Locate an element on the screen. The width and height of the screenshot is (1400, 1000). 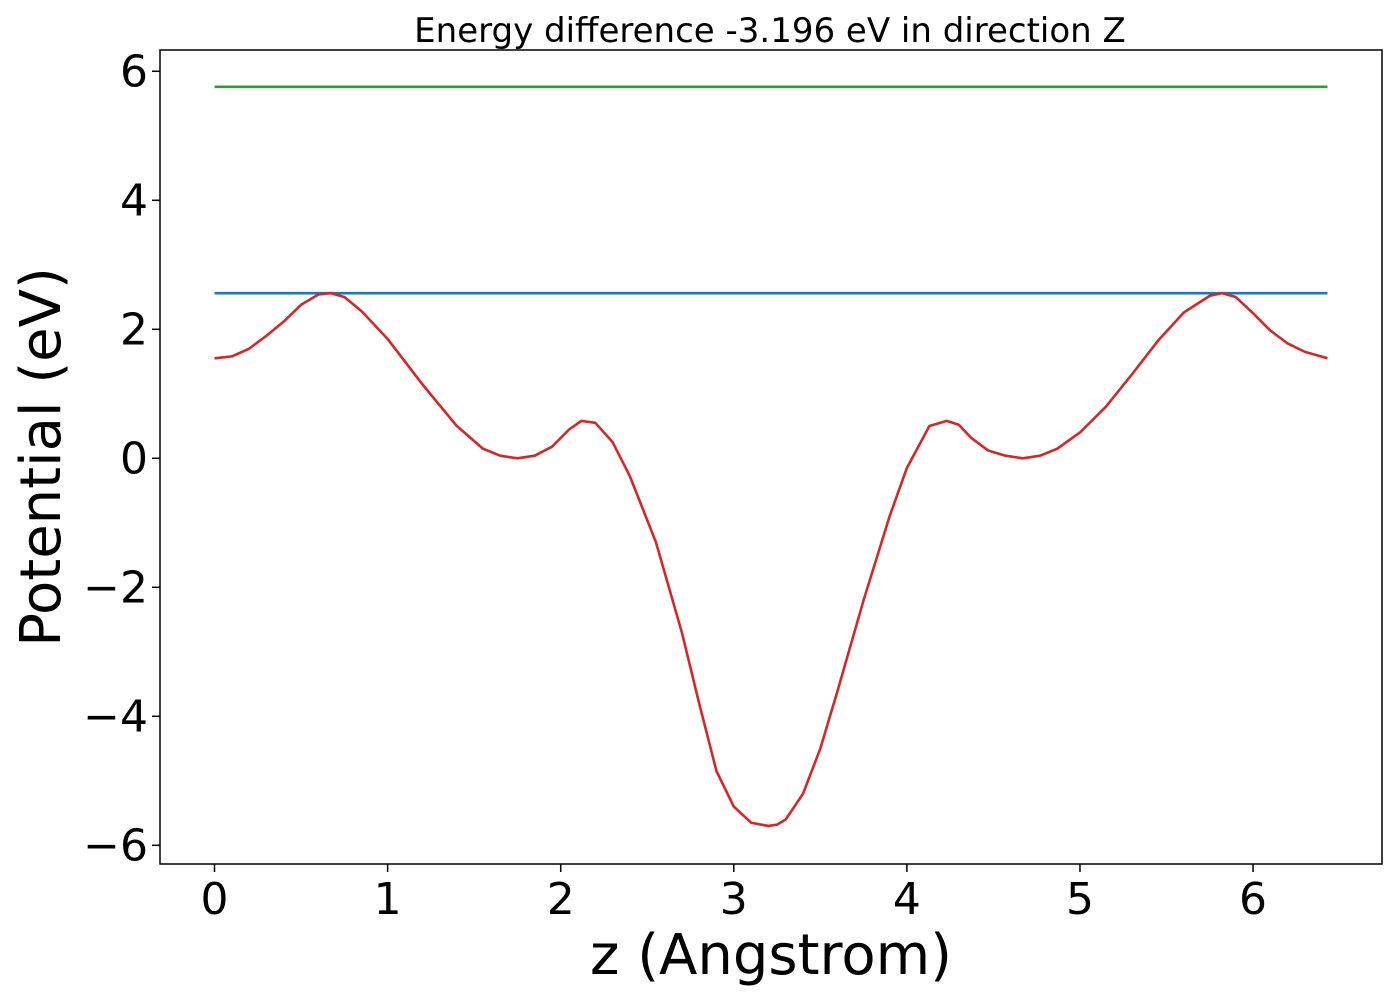
y-tick-label: −4 is located at coordinates (115, 716).